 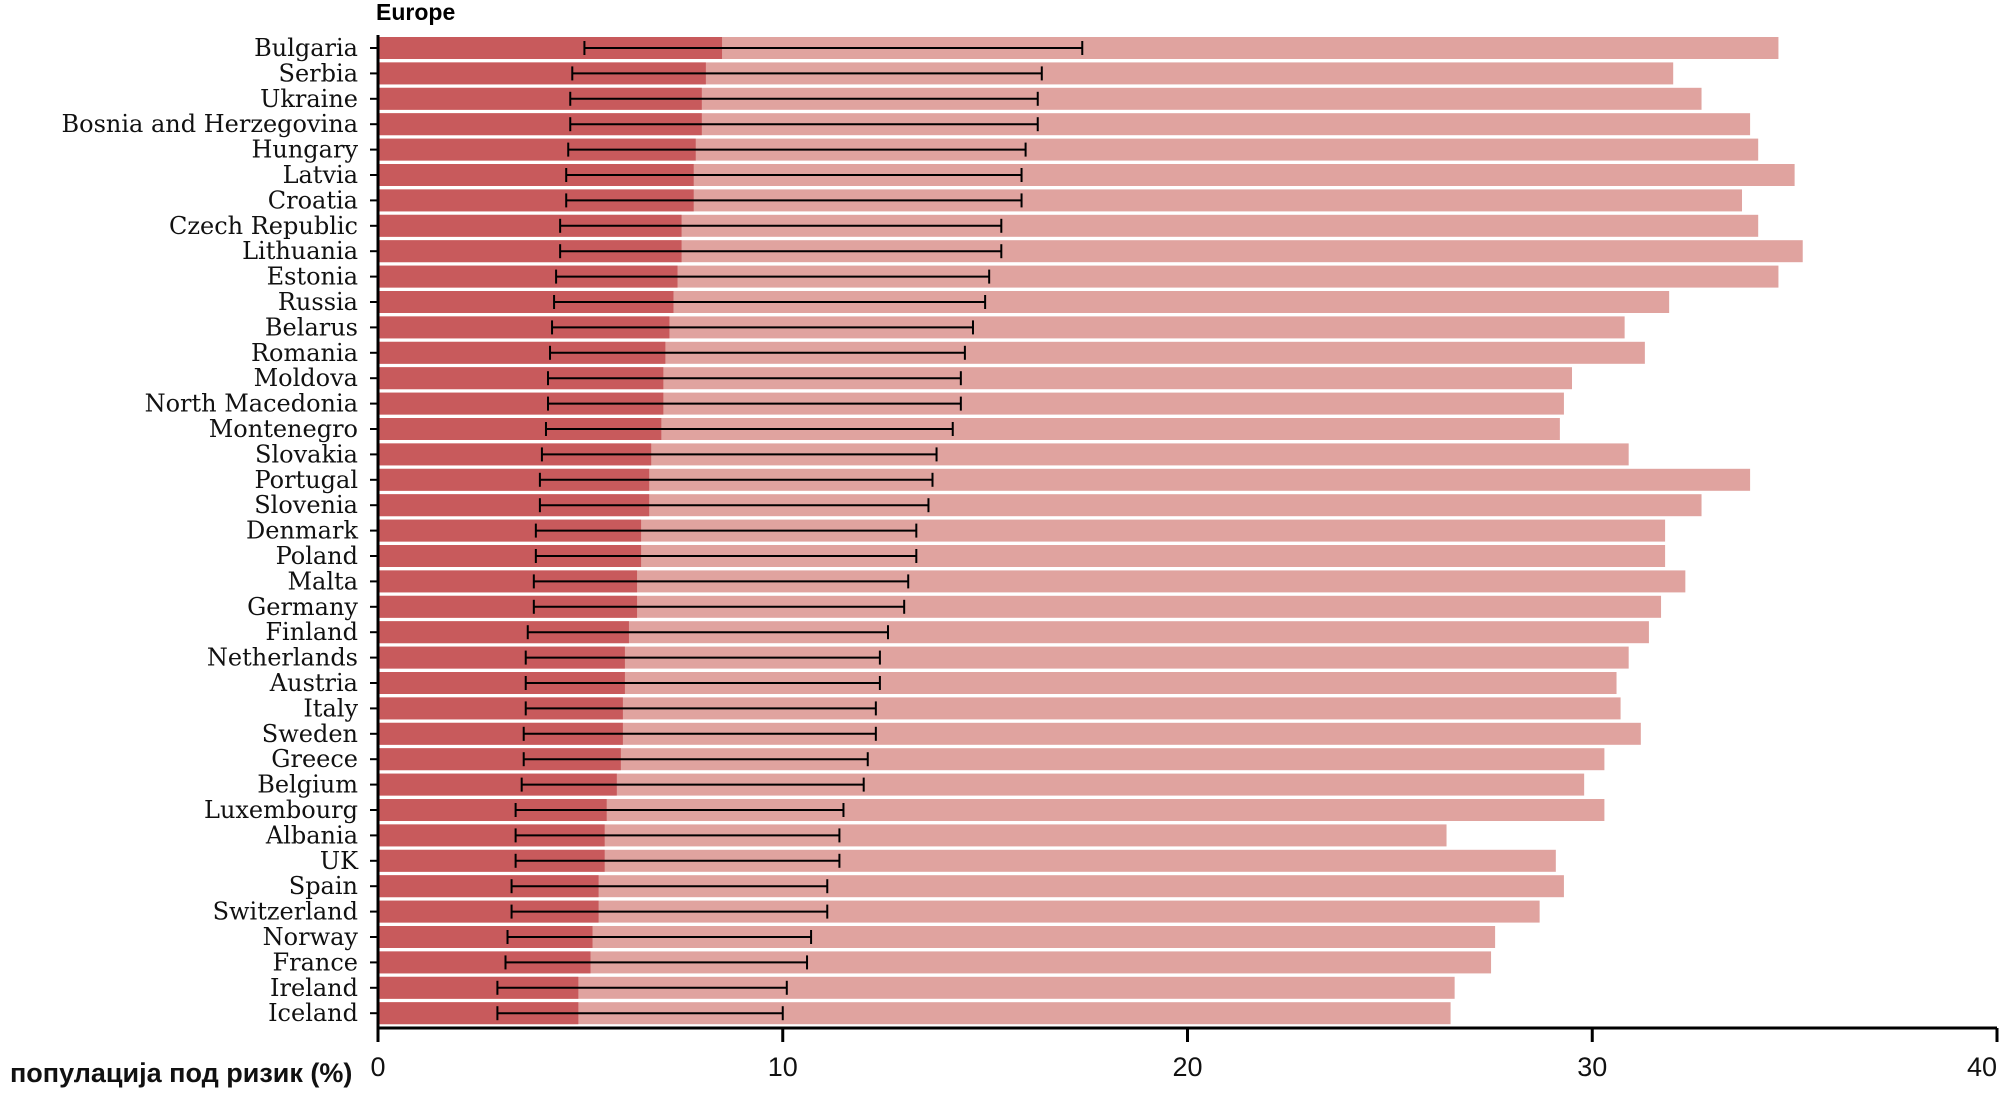 What do you see at coordinates (315, 962) in the screenshot?
I see `country-label: France` at bounding box center [315, 962].